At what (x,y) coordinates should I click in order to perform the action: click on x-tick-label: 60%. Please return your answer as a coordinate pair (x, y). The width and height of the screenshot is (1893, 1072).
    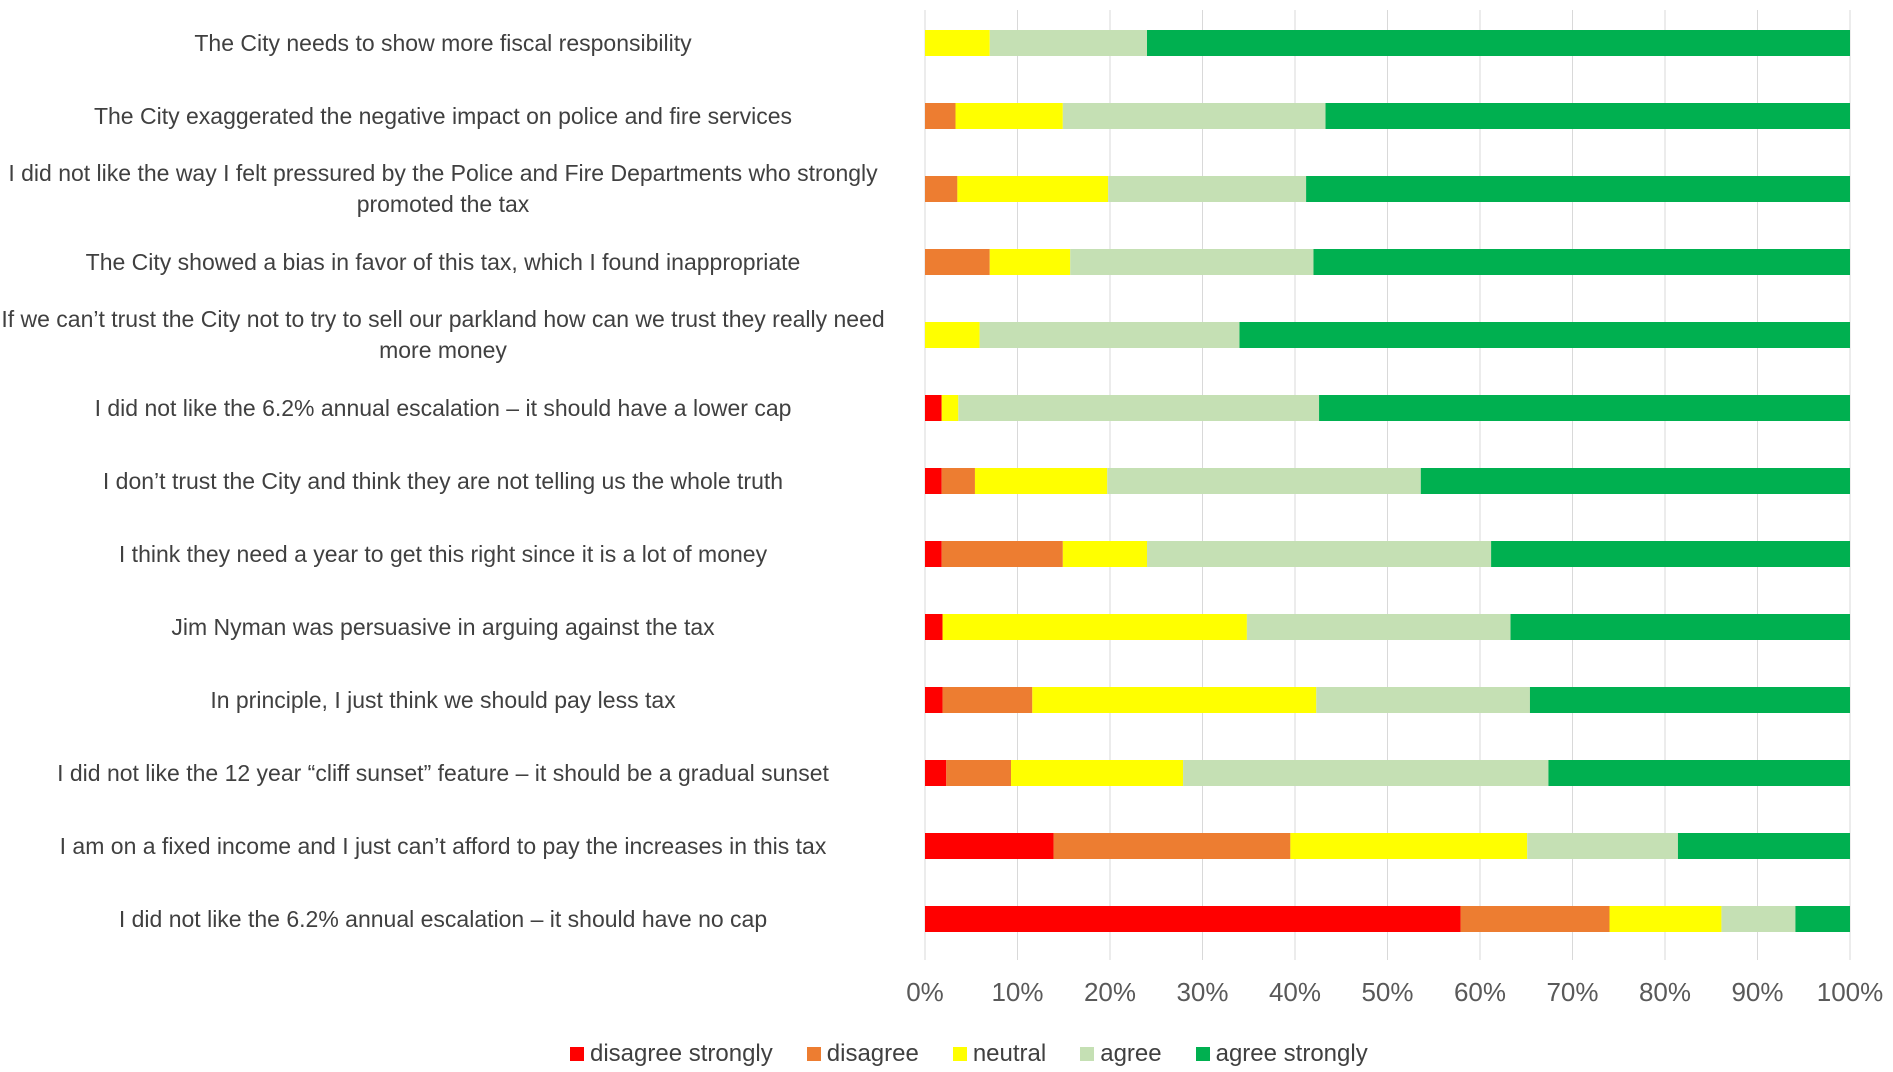
    Looking at the image, I should click on (1480, 992).